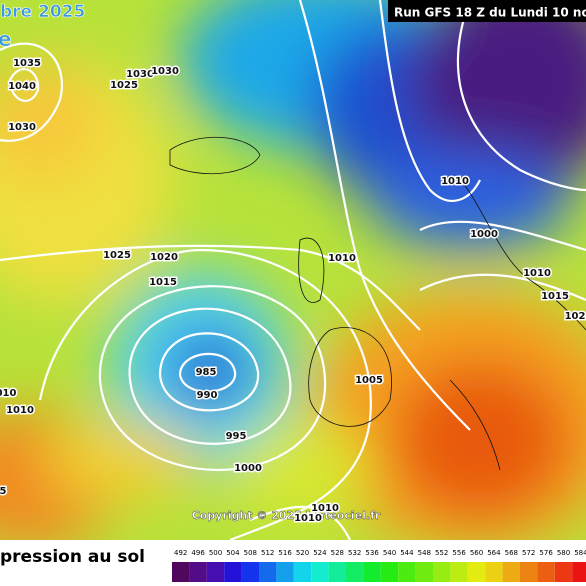  Describe the element at coordinates (320, 553) in the screenshot. I see `colorbar-label: 524` at that location.